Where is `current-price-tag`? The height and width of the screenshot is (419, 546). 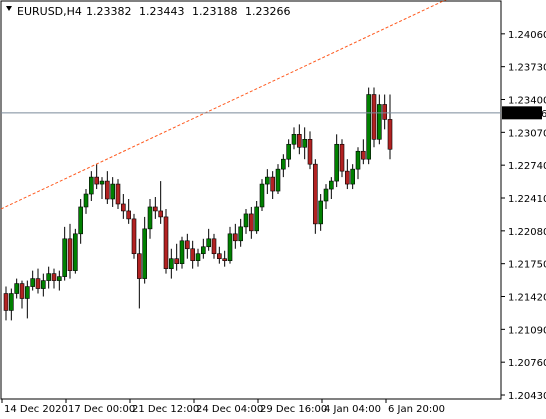
current-price-tag is located at coordinates (522, 113).